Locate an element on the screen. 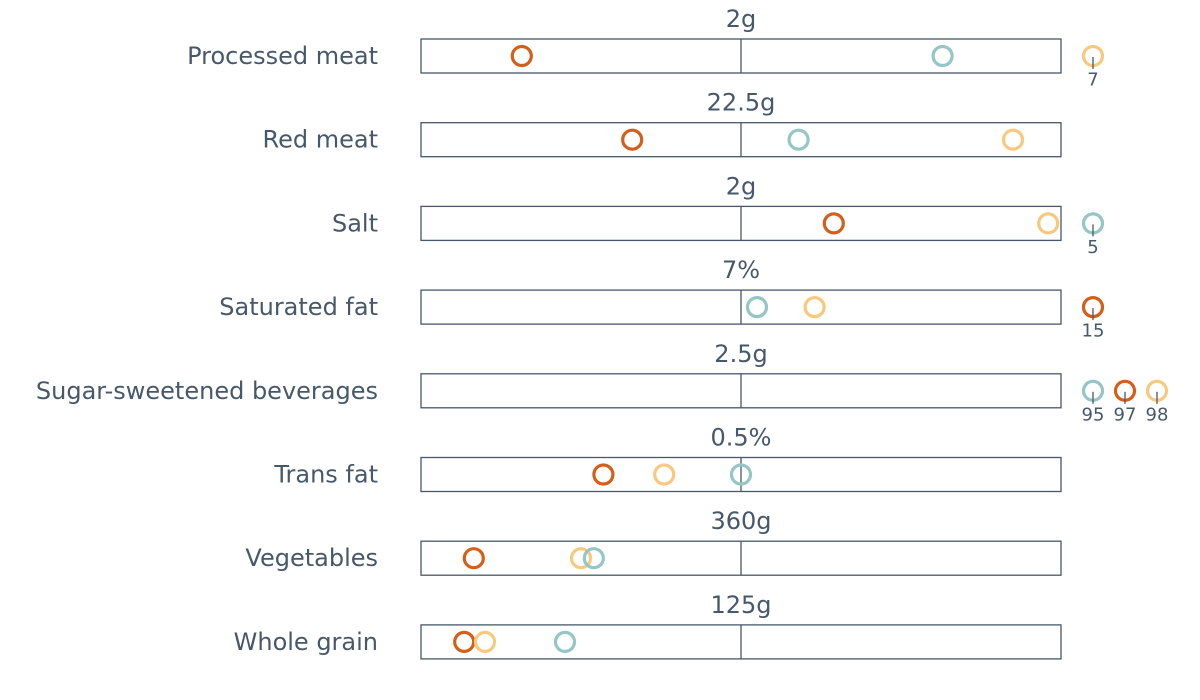 The width and height of the screenshot is (1200, 700). category-label: Red meat is located at coordinates (321, 140).